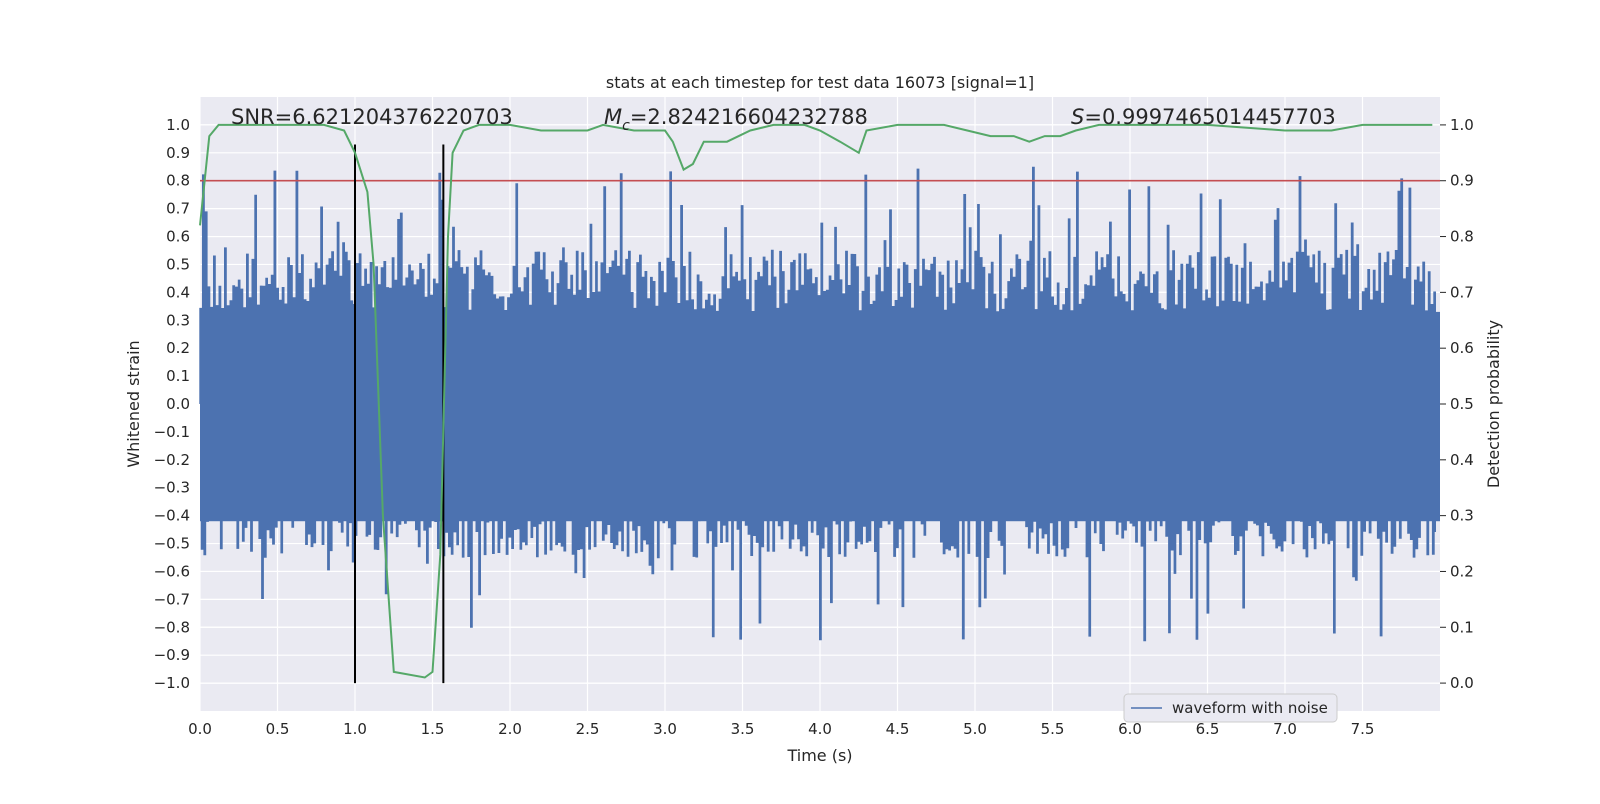 This screenshot has width=1600, height=804. What do you see at coordinates (898, 729) in the screenshot?
I see `x-tick-label: 4.5` at bounding box center [898, 729].